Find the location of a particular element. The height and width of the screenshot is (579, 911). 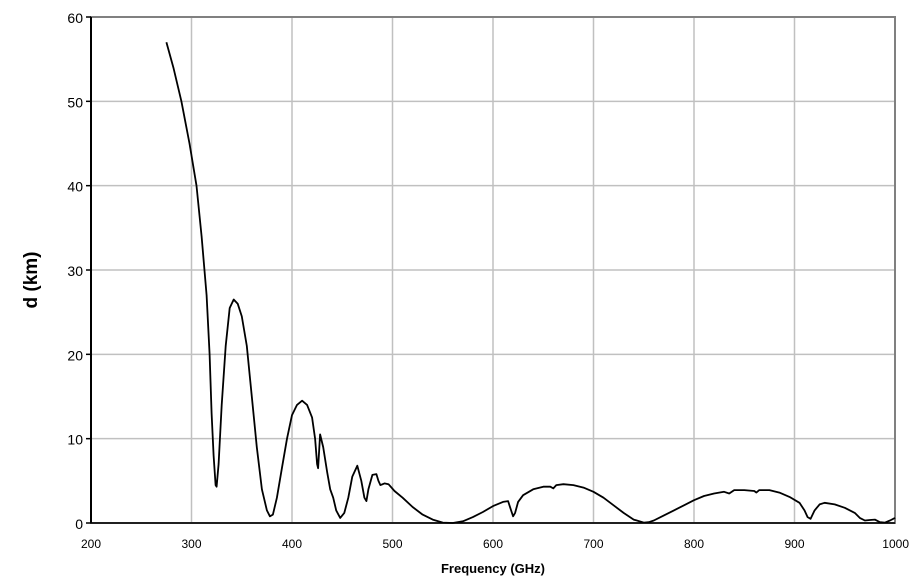

x-tick-label: 800 is located at coordinates (694, 544).